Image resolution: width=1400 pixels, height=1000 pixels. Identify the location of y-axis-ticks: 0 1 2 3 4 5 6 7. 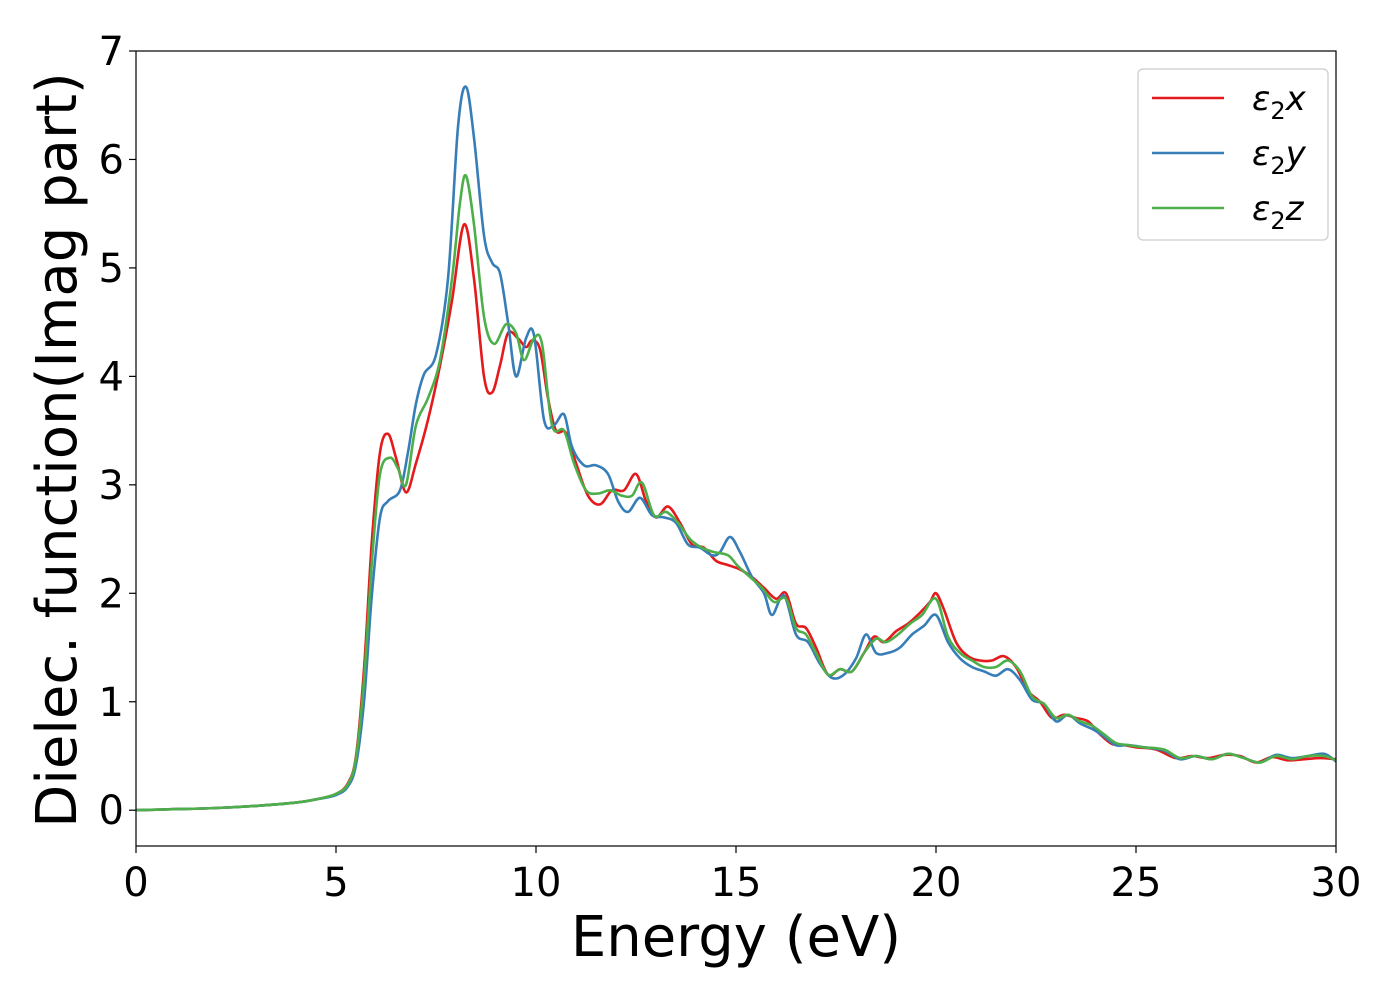
(117, 431).